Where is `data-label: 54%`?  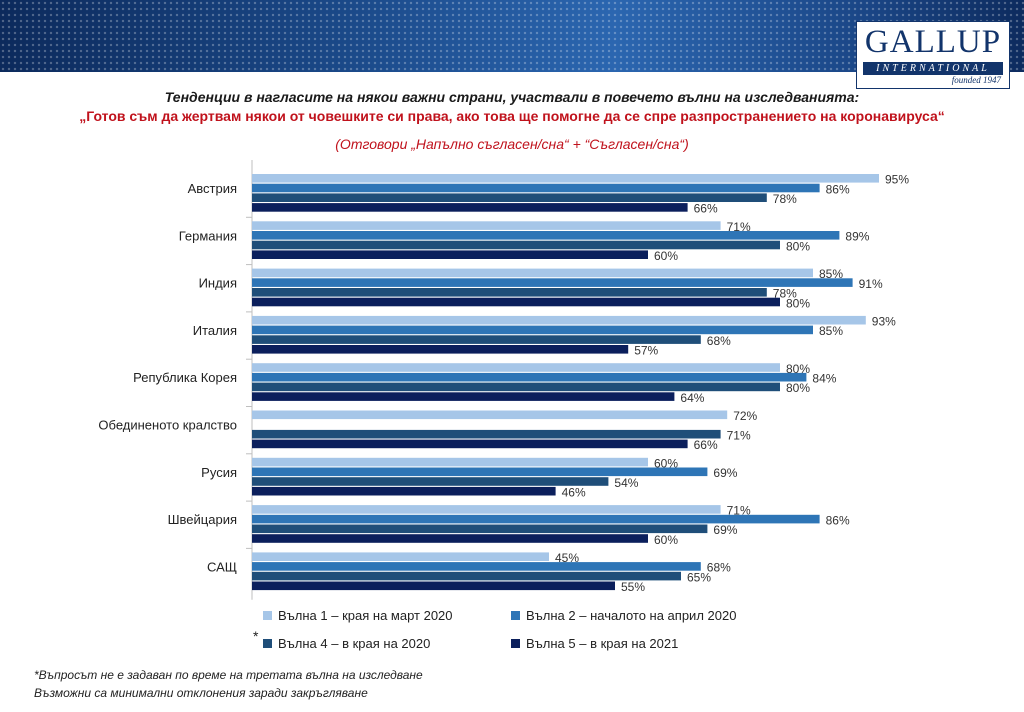 data-label: 54% is located at coordinates (626, 483).